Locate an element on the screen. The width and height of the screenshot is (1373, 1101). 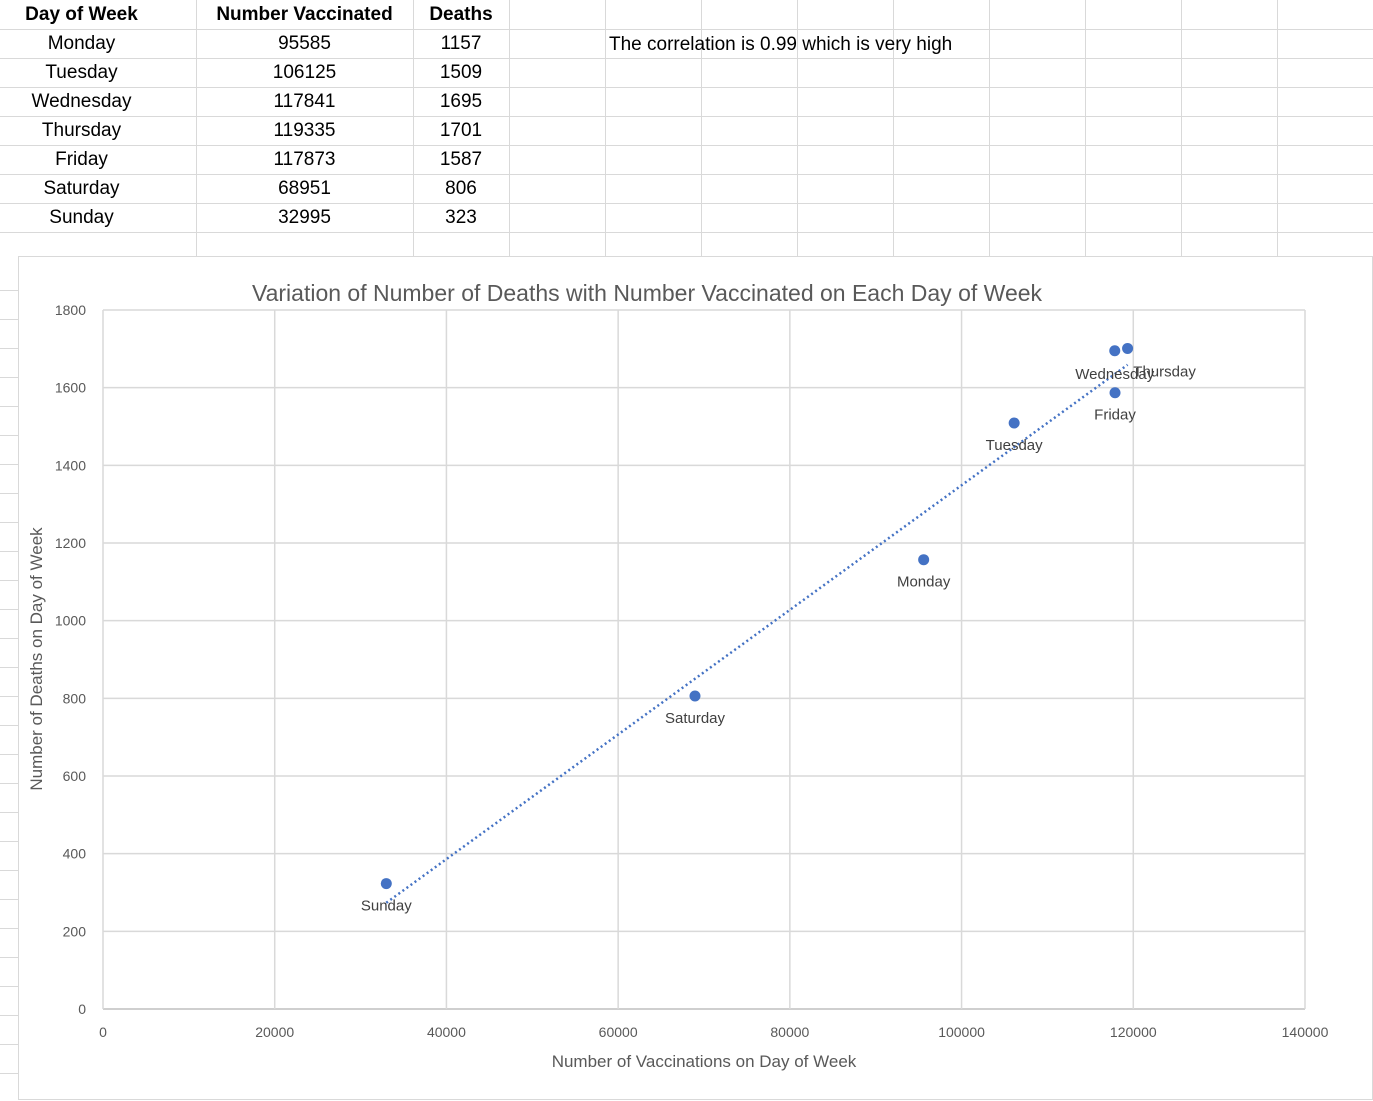
table-cell: 117841 is located at coordinates (304, 101).